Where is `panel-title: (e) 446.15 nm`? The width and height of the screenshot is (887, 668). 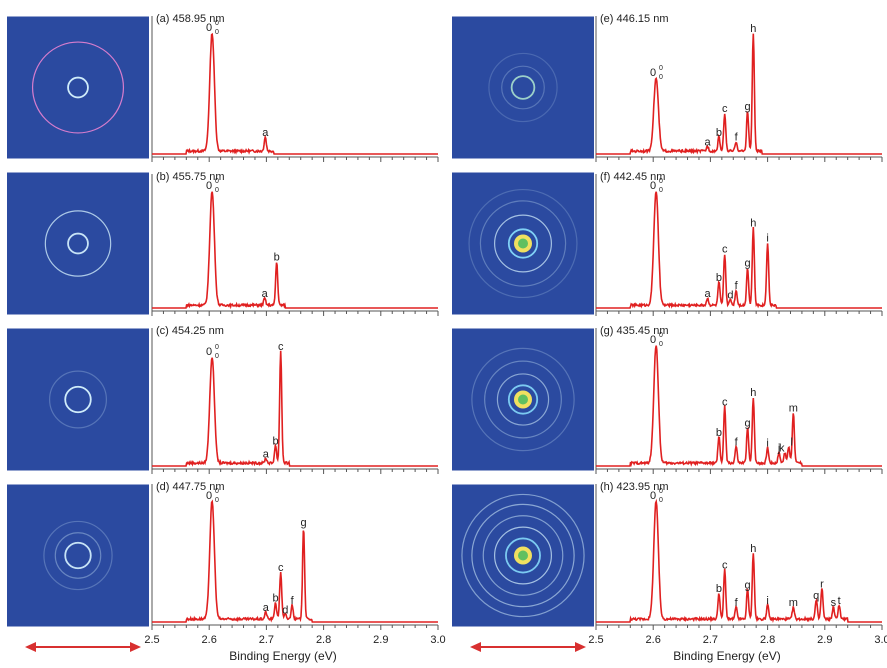
panel-title: (e) 446.15 nm is located at coordinates (634, 19).